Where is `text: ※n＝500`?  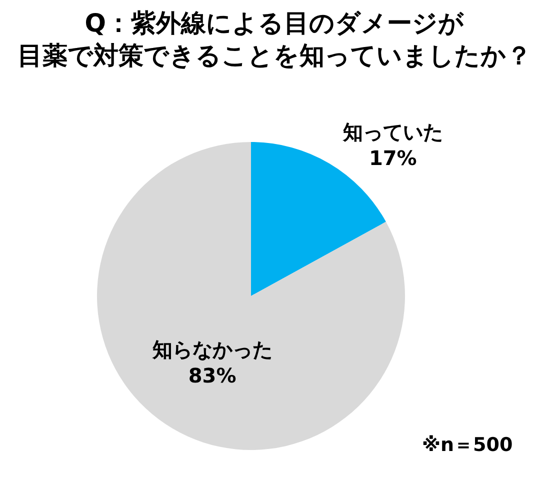 text: ※n＝500 is located at coordinates (467, 445).